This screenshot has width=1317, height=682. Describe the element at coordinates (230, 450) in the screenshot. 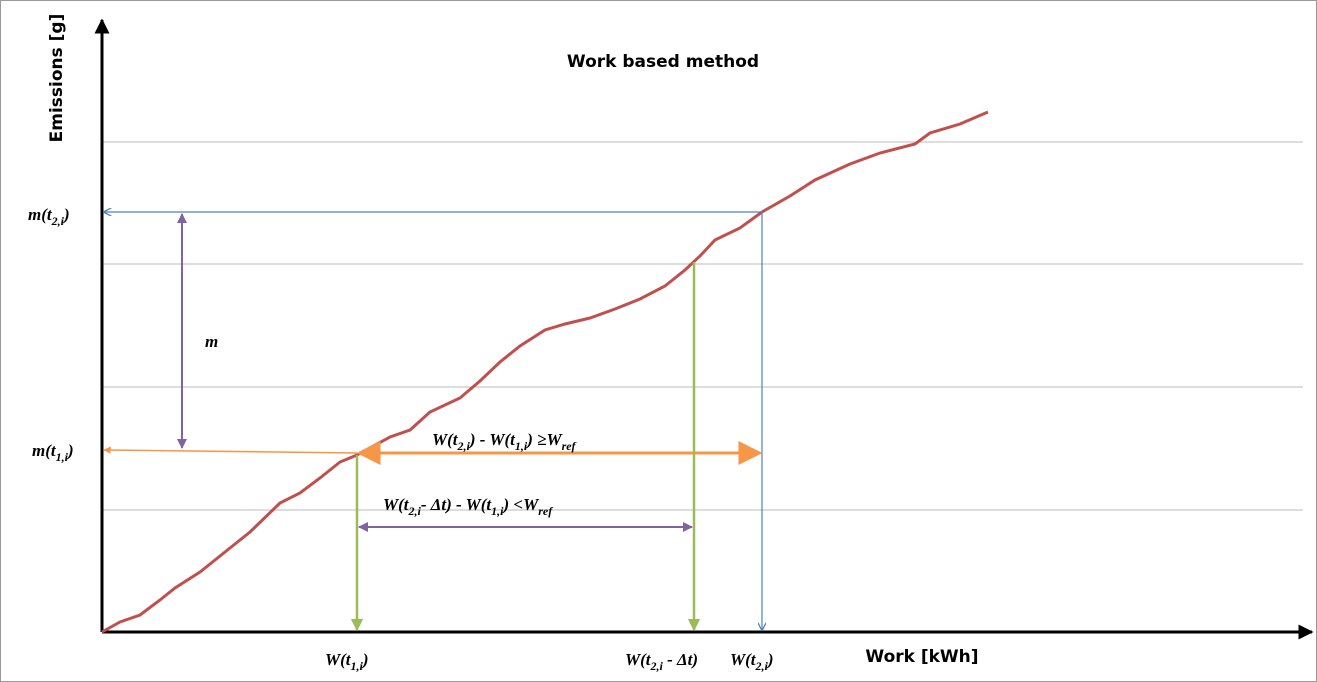

I see `arrow` at that location.